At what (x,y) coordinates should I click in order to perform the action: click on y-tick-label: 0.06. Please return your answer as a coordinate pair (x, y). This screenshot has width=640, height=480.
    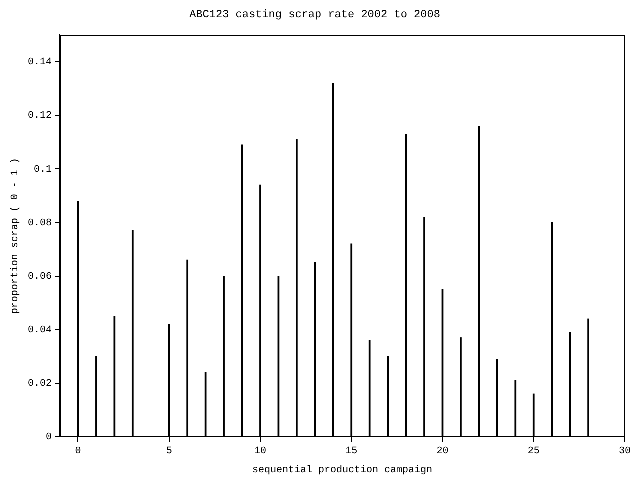
    Looking at the image, I should click on (40, 277).